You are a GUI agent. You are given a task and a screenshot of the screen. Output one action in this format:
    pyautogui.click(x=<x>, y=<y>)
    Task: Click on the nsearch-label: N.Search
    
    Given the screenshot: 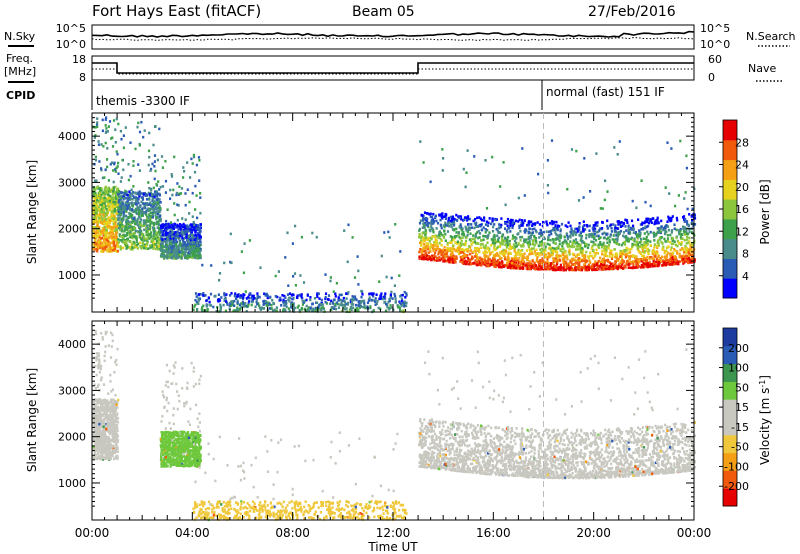 What is the action you would take?
    pyautogui.click(x=771, y=36)
    